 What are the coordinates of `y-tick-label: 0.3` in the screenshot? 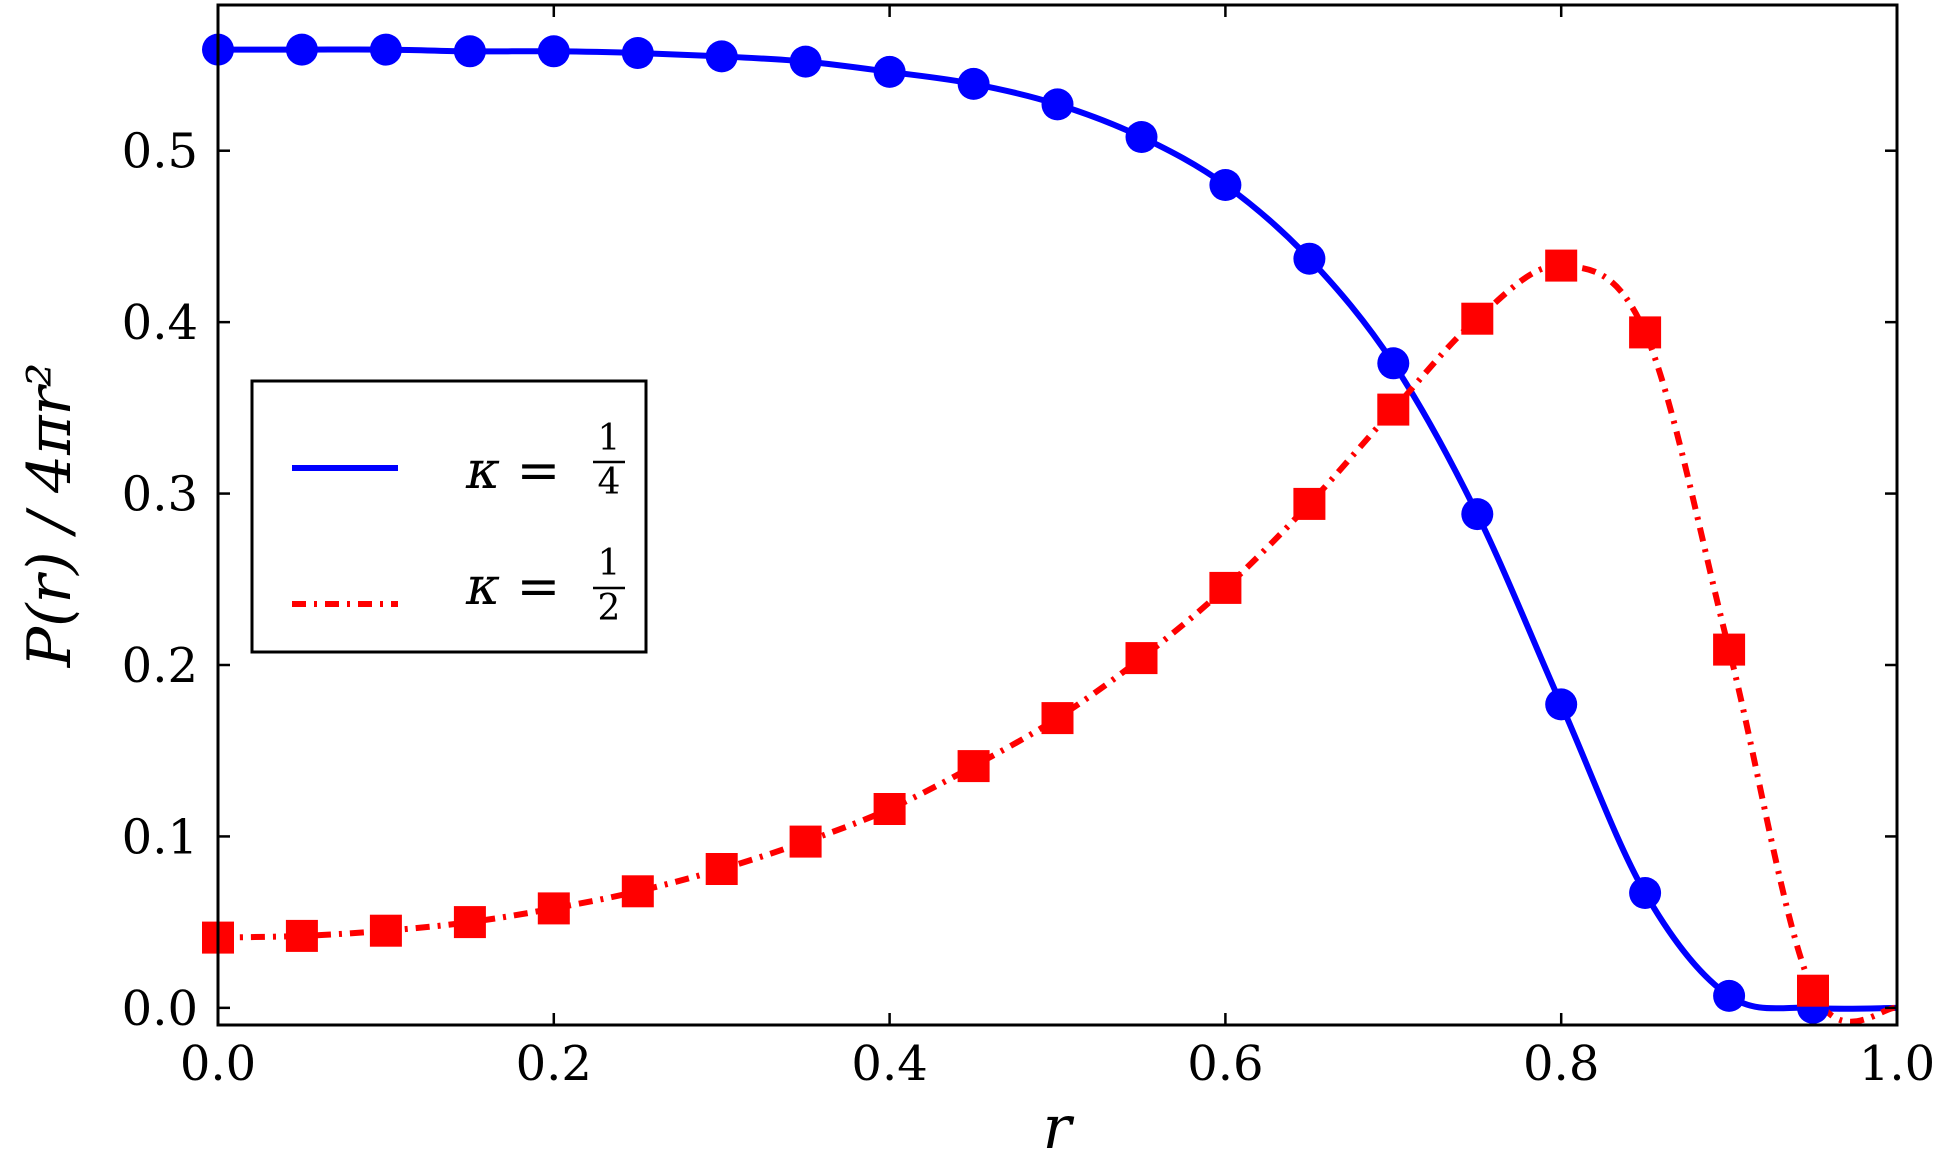 It's located at (160, 495).